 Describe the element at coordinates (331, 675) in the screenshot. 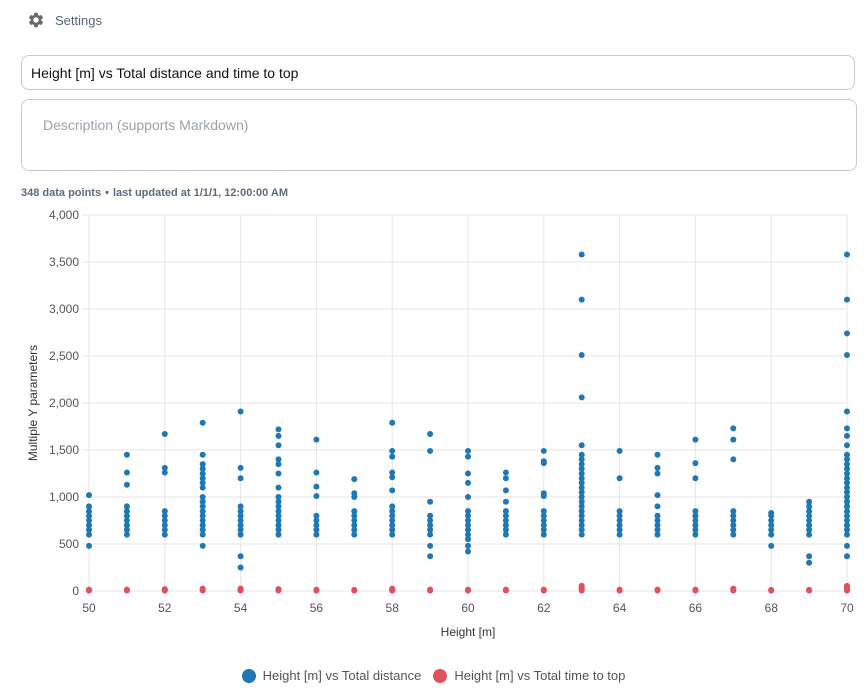

I see `legend-item-distance: Height [m] vs Total distance` at that location.